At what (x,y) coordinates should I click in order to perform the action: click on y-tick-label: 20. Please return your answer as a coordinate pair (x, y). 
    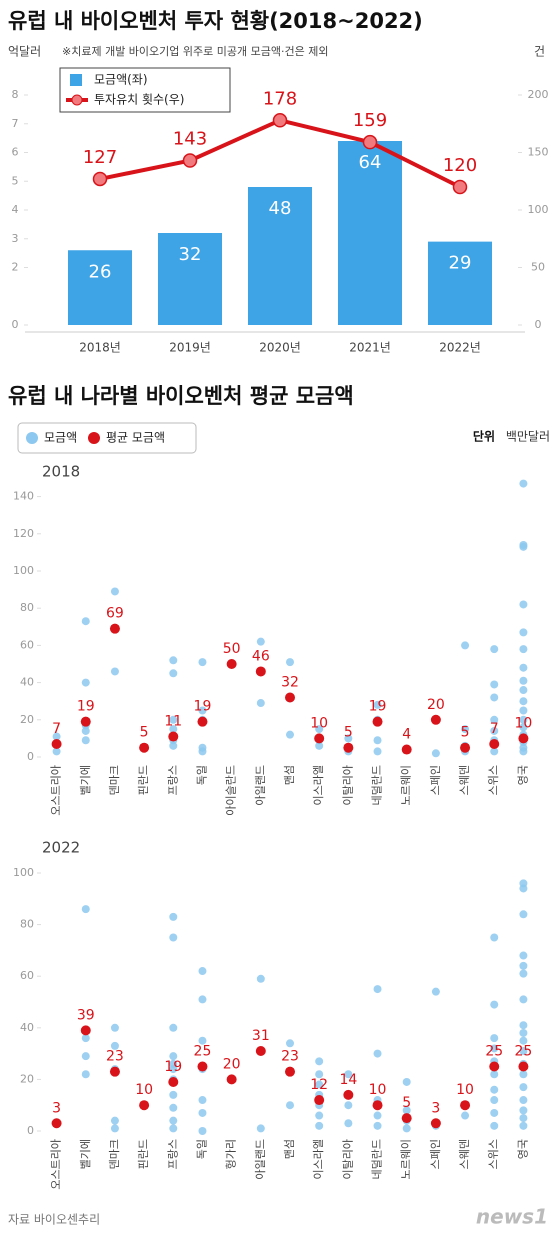
    Looking at the image, I should click on (27, 1078).